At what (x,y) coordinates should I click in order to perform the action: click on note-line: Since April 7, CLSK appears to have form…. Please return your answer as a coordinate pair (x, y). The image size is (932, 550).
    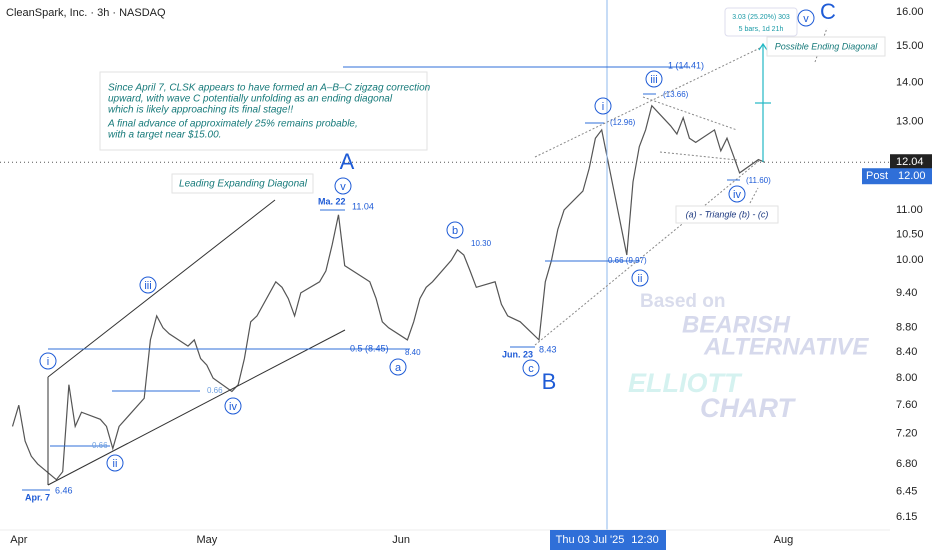
    Looking at the image, I should click on (269, 88).